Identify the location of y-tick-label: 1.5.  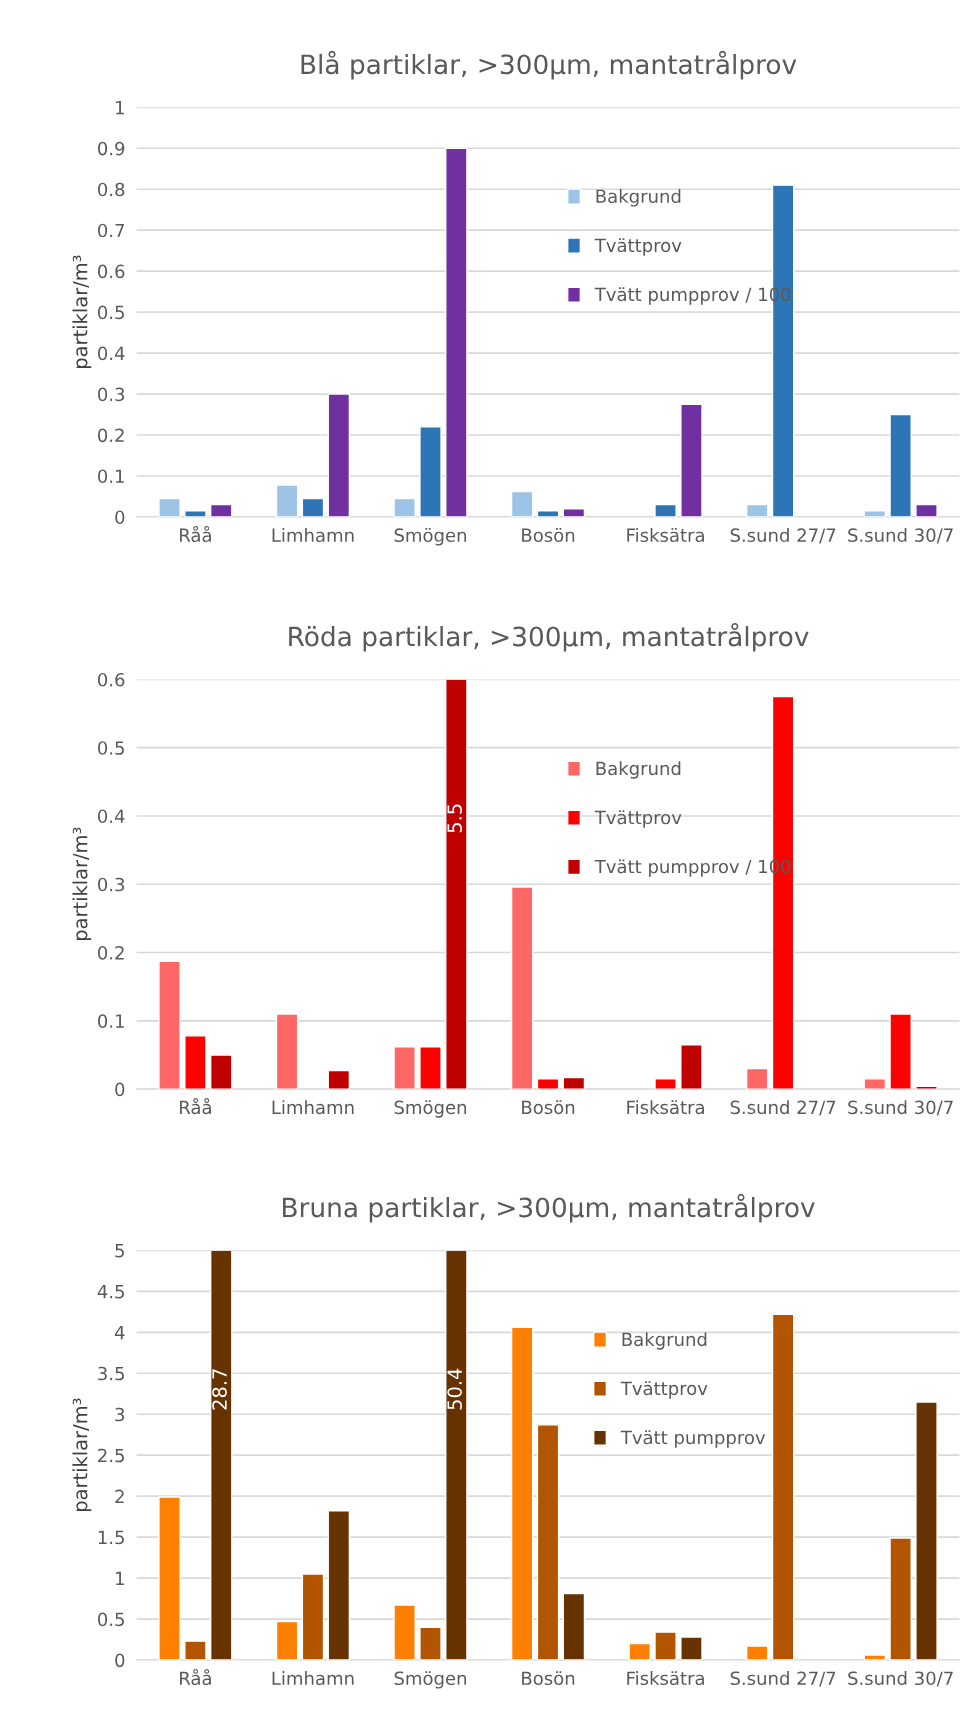
(111, 1537).